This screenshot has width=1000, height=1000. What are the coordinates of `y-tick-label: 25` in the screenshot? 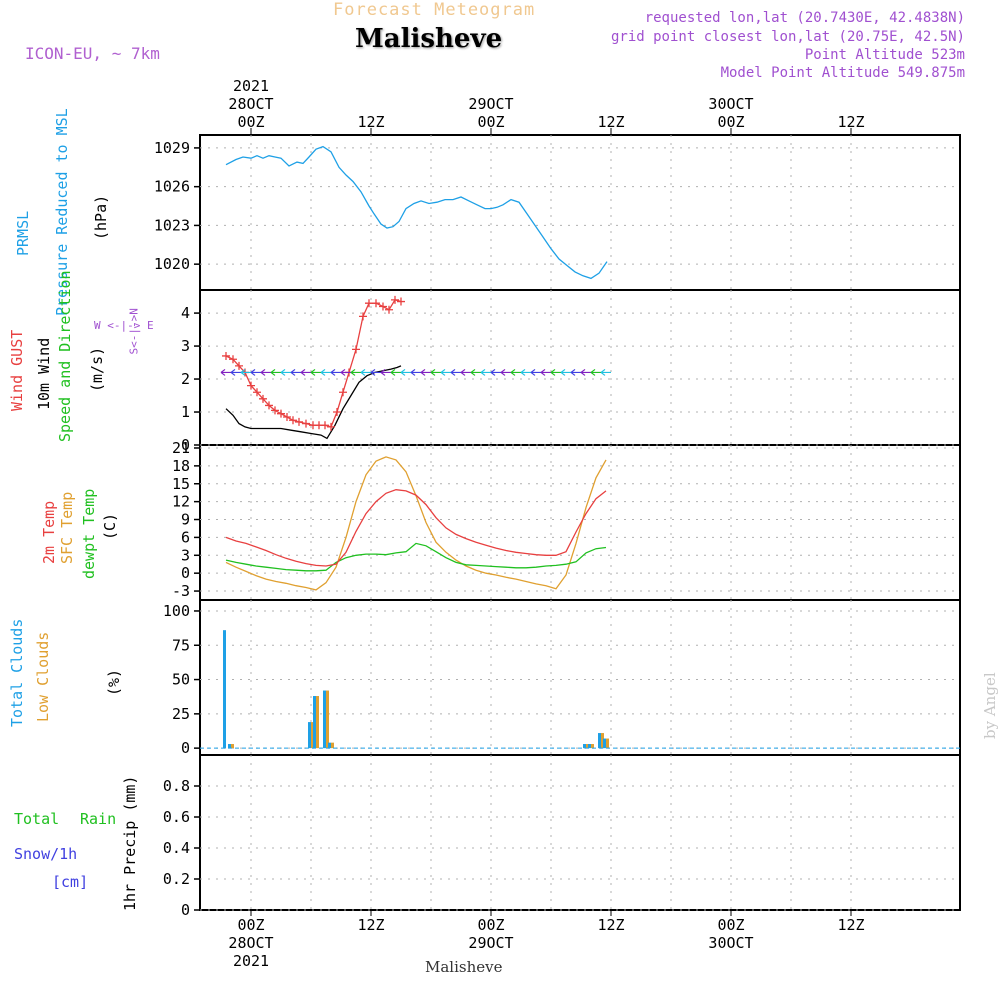 It's located at (181, 714).